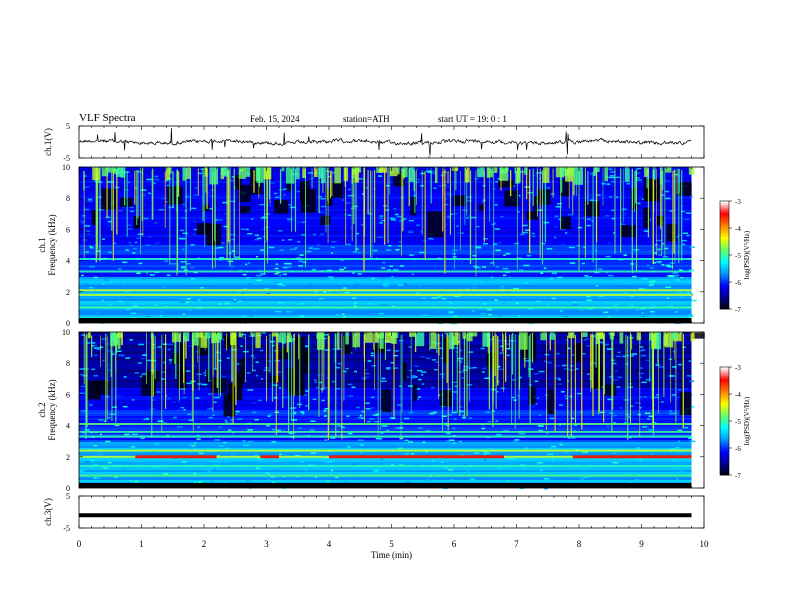  I want to click on y-tick-label: 5, so click(68, 126).